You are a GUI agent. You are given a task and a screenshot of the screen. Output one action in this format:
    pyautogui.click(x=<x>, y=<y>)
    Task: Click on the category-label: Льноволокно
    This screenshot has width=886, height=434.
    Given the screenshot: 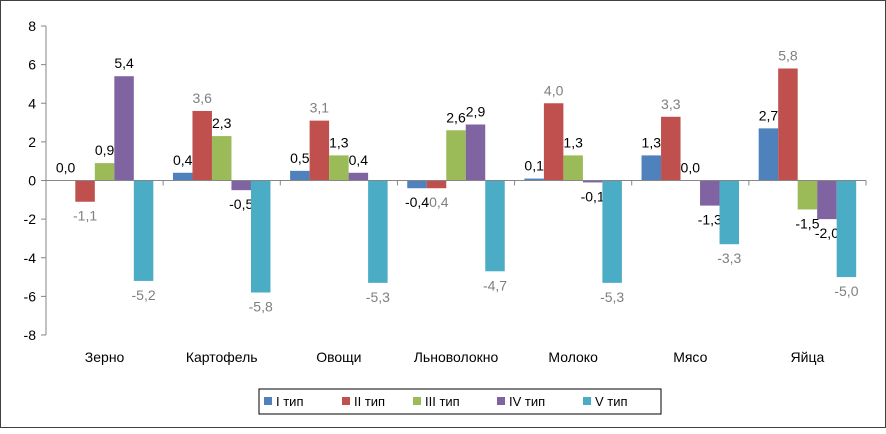 What is the action you would take?
    pyautogui.click(x=456, y=357)
    